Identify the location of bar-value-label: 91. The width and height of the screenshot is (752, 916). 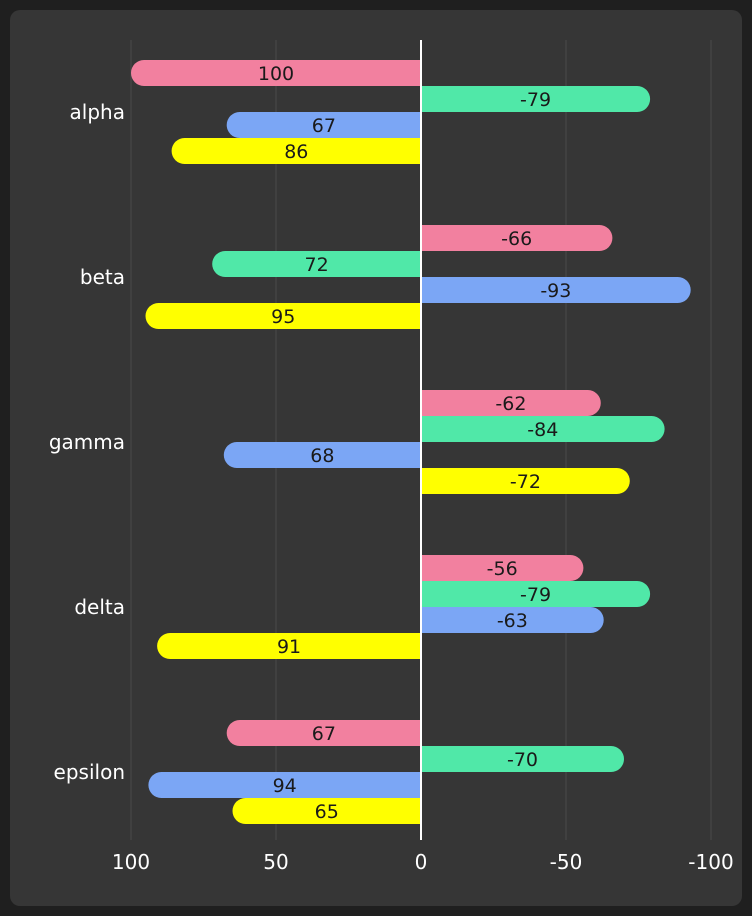
(289, 647).